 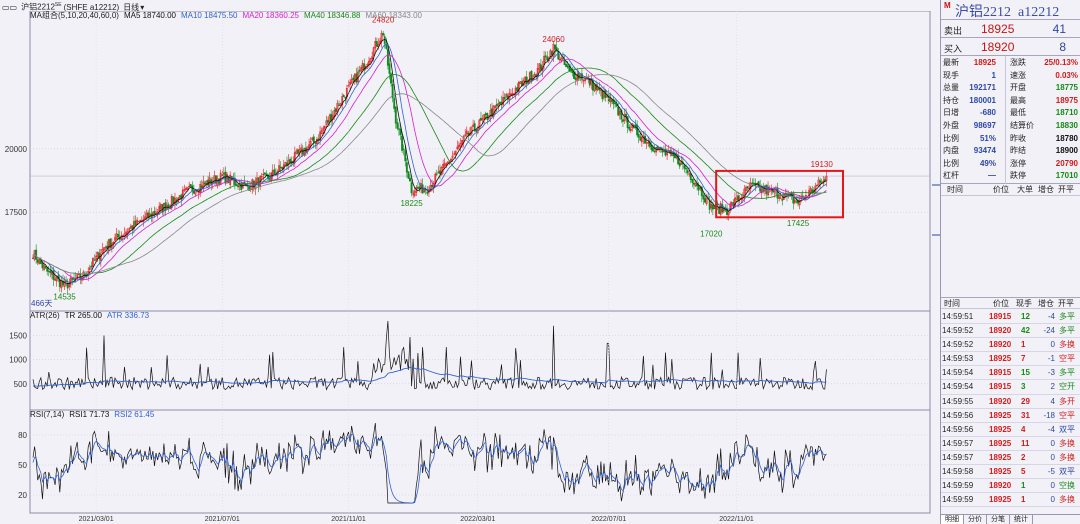 I want to click on bid-row: 买入 18920 8, so click(x=1010, y=47).